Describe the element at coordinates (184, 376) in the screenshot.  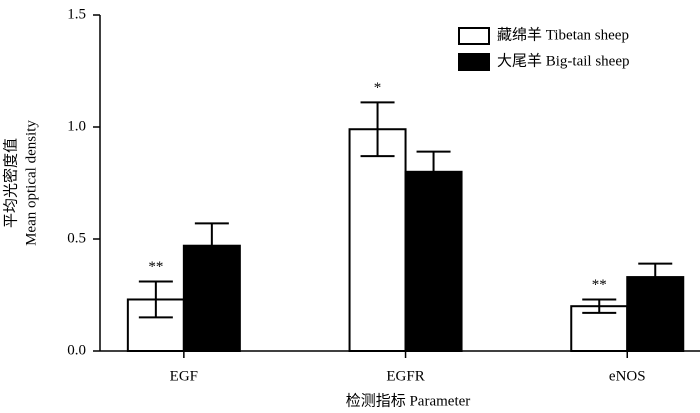
I see `x-tick-label: EGF` at that location.